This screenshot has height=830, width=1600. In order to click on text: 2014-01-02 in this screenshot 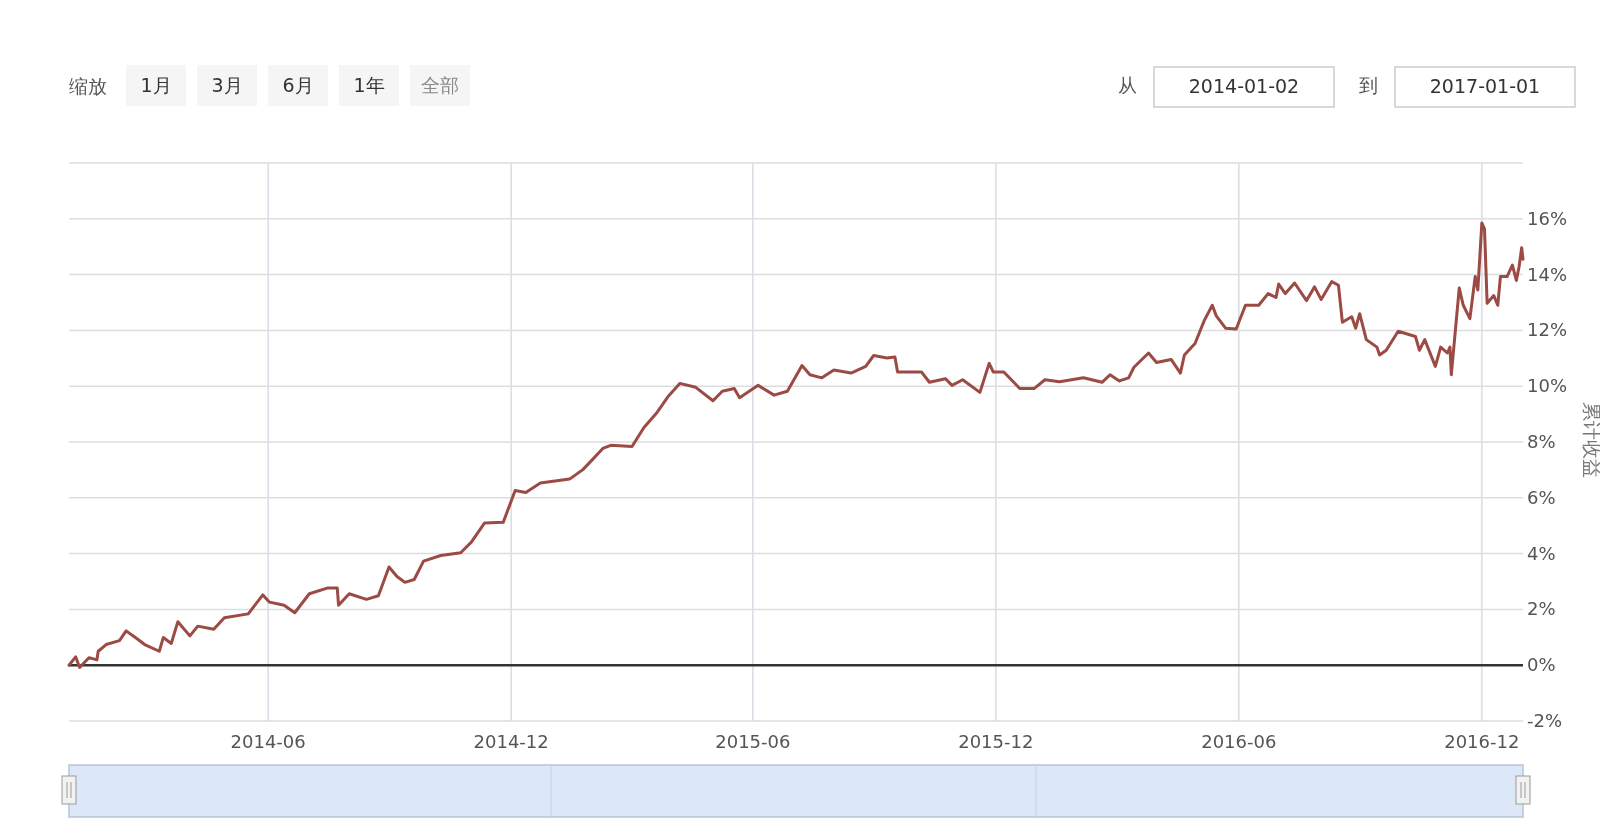, I will do `click(1244, 86)`.